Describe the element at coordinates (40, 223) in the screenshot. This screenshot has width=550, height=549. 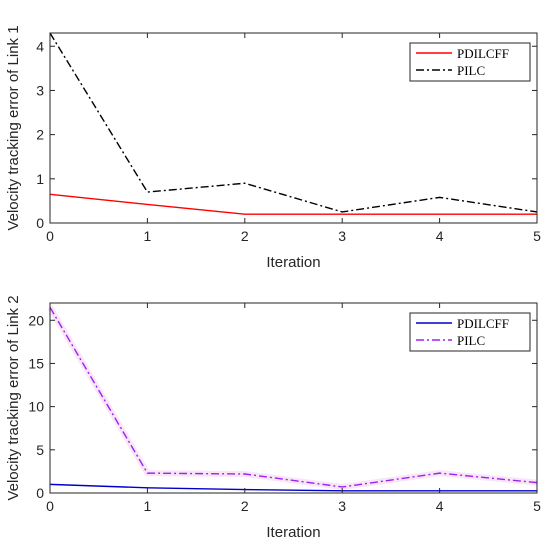
I see `chart1-y-tick-label: 0` at that location.